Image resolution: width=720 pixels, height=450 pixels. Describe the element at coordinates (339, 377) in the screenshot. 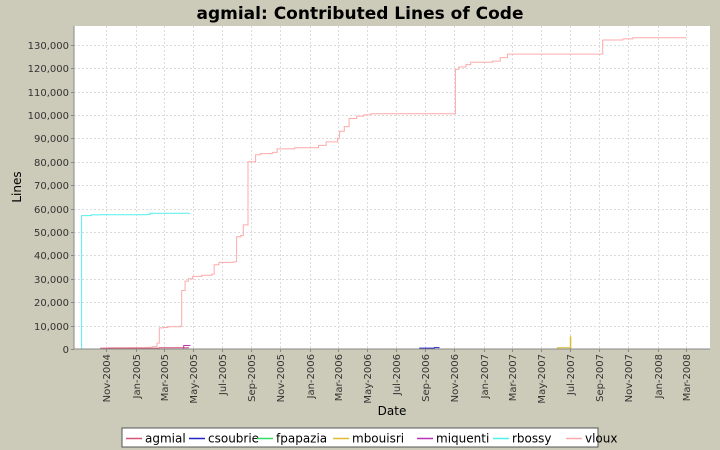

I see `x-tick-label: Mar-2006` at that location.